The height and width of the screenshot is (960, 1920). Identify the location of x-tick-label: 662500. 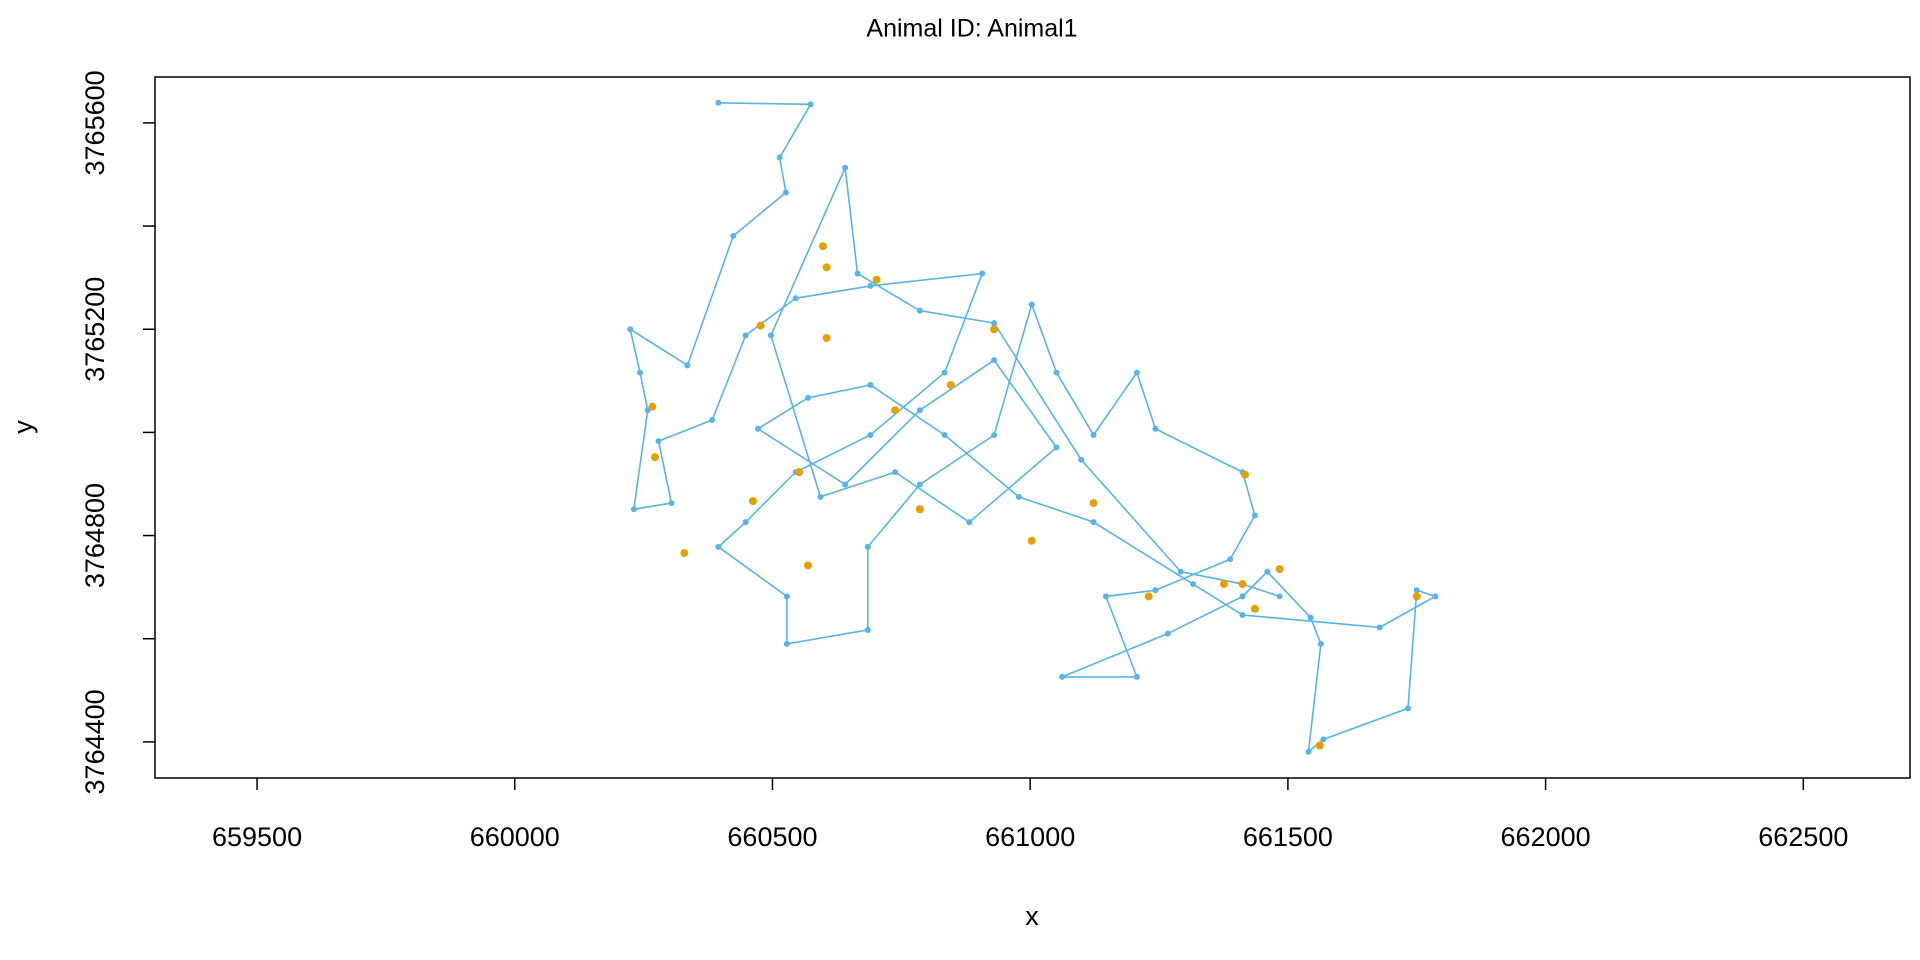
(1803, 837).